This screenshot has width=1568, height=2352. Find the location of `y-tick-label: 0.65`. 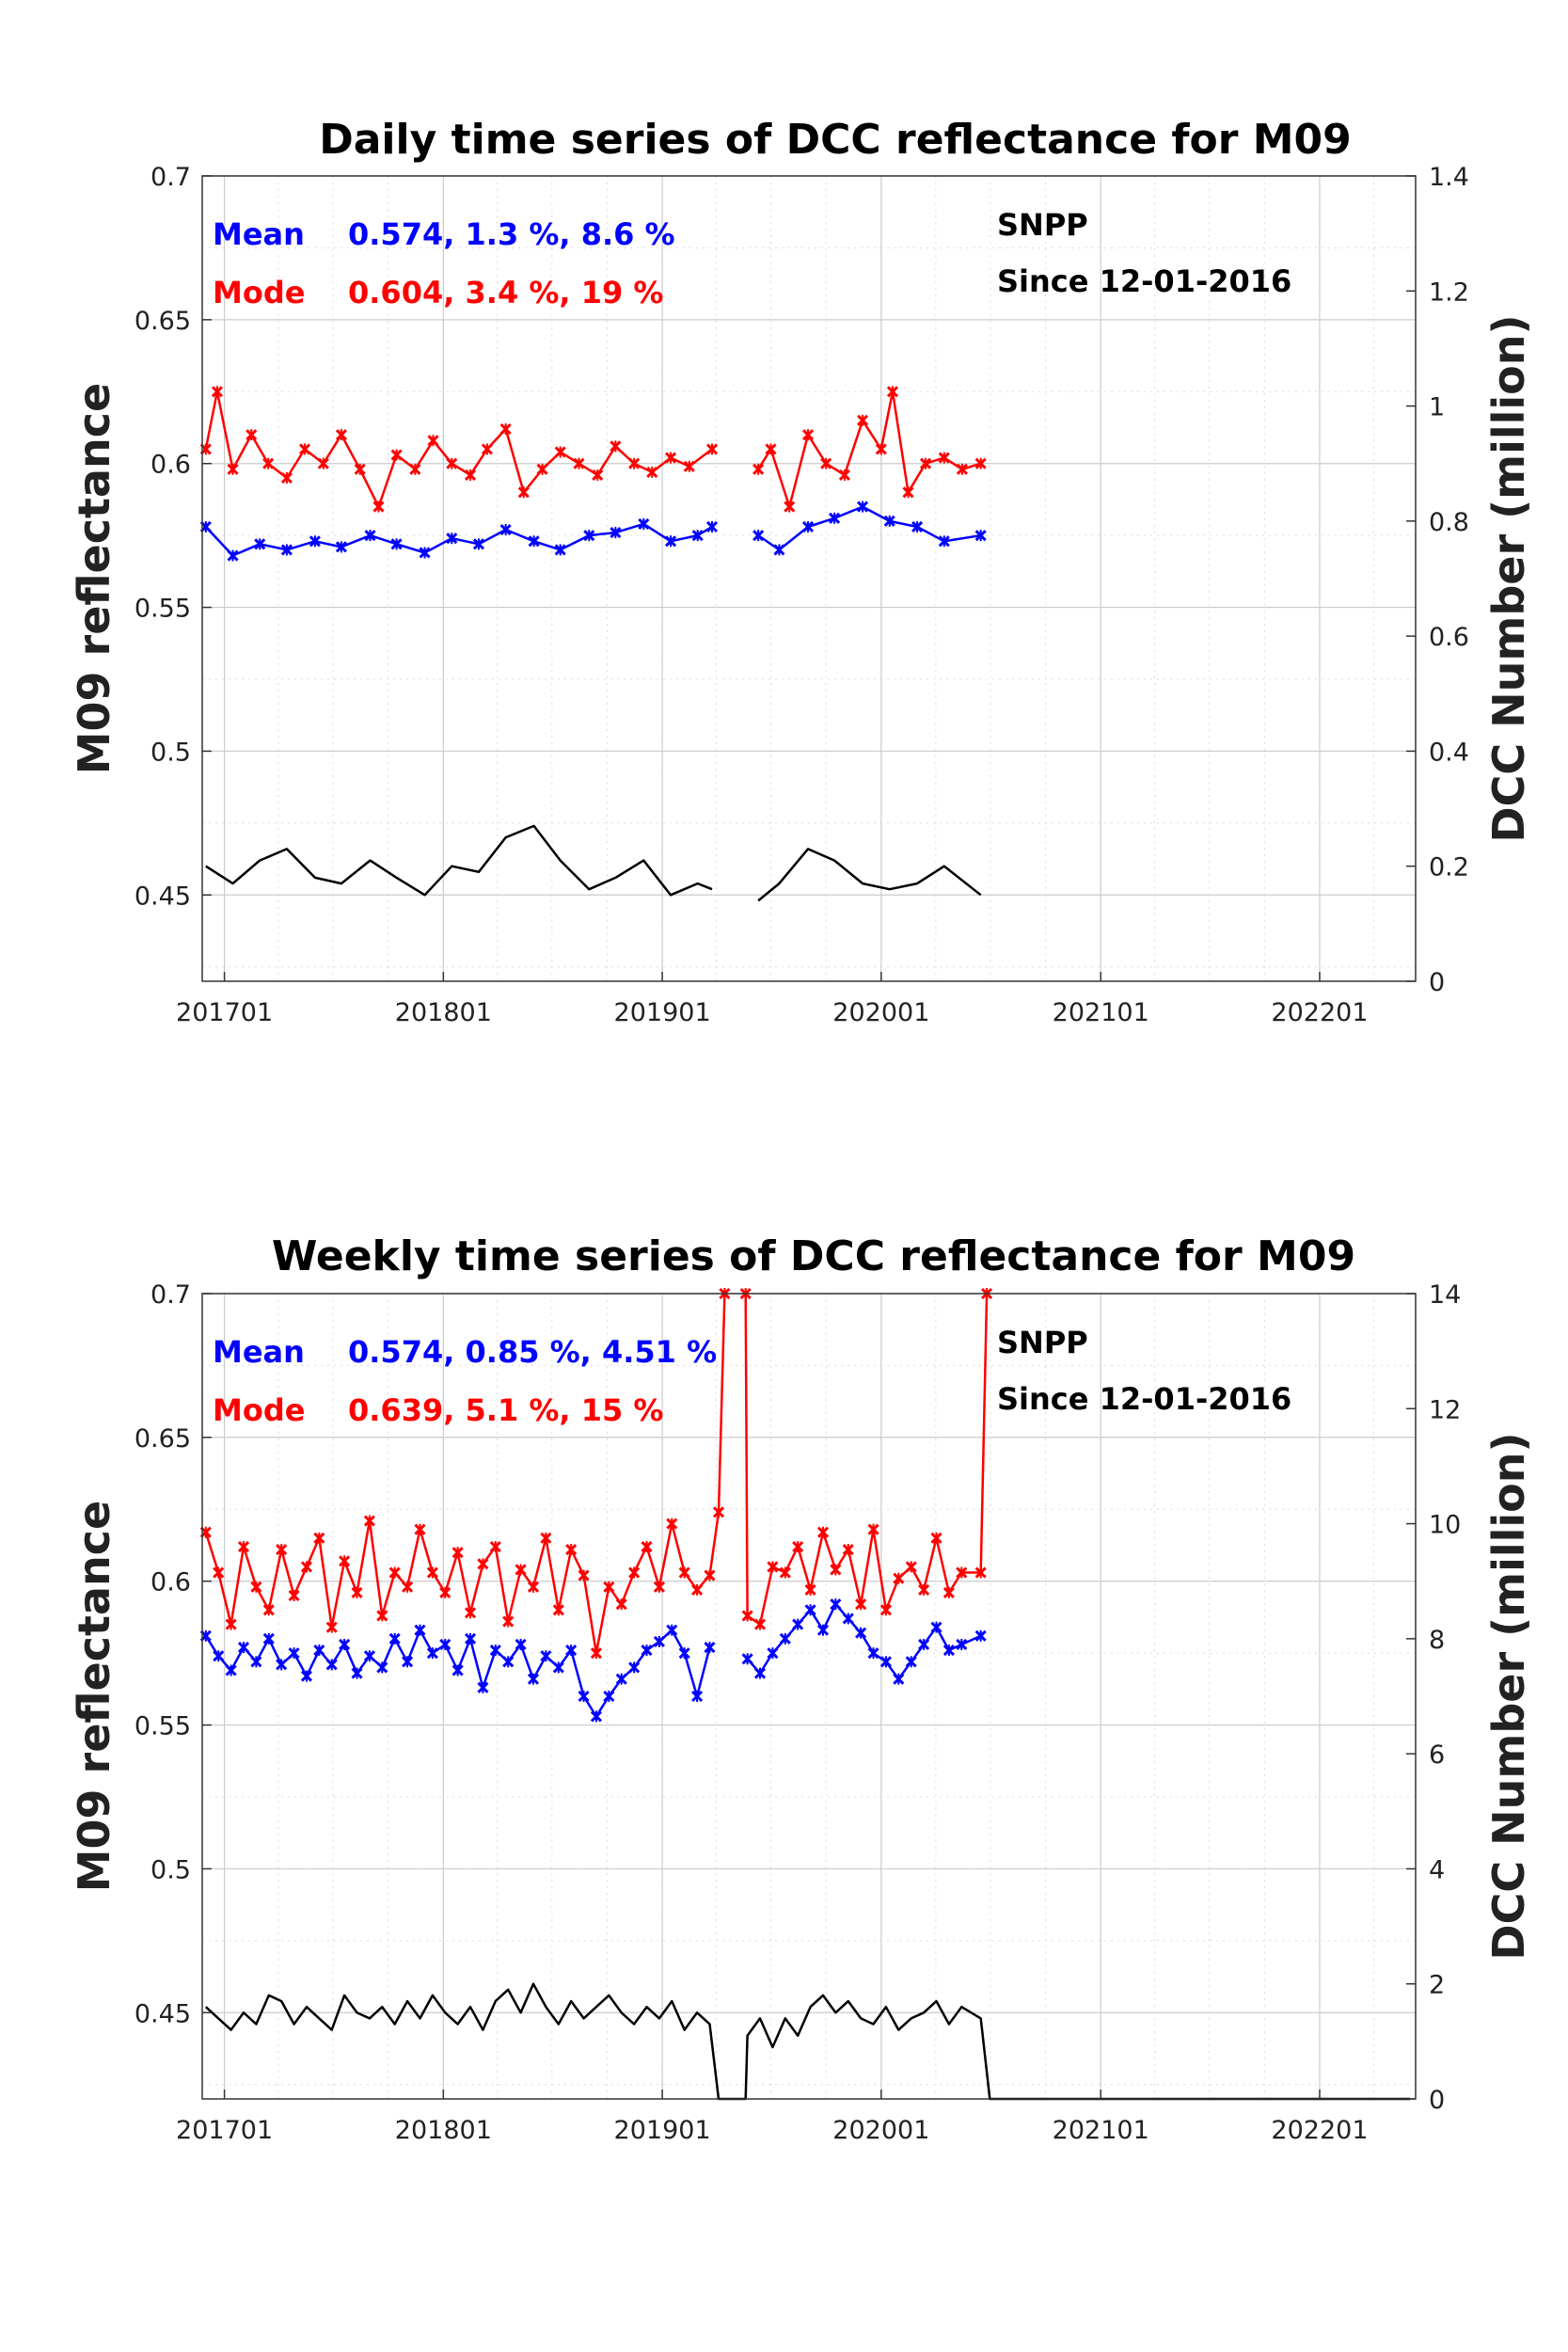

y-tick-label: 0.65 is located at coordinates (163, 321).